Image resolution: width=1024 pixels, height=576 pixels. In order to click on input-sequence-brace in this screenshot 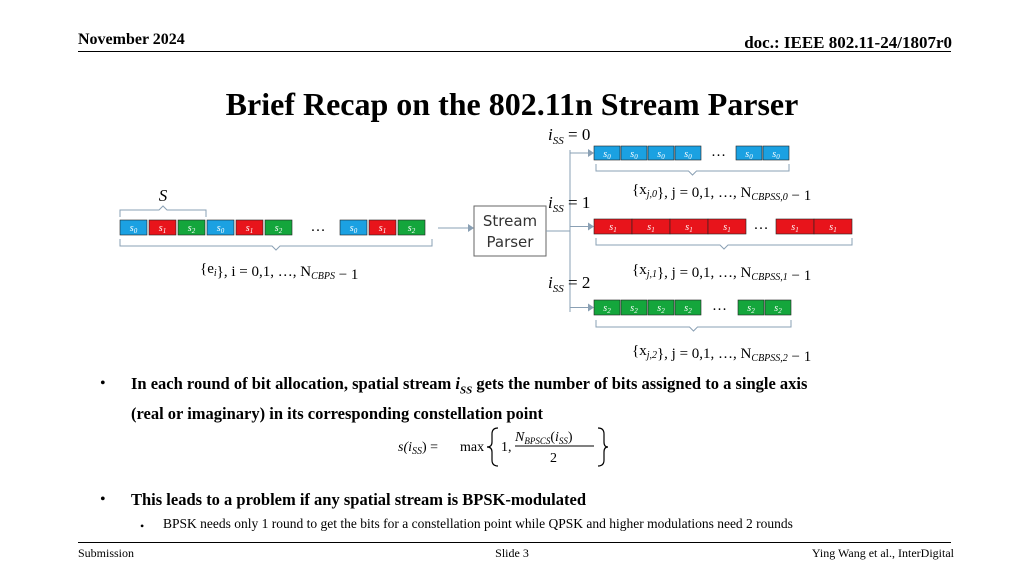, I will do `click(276, 245)`.